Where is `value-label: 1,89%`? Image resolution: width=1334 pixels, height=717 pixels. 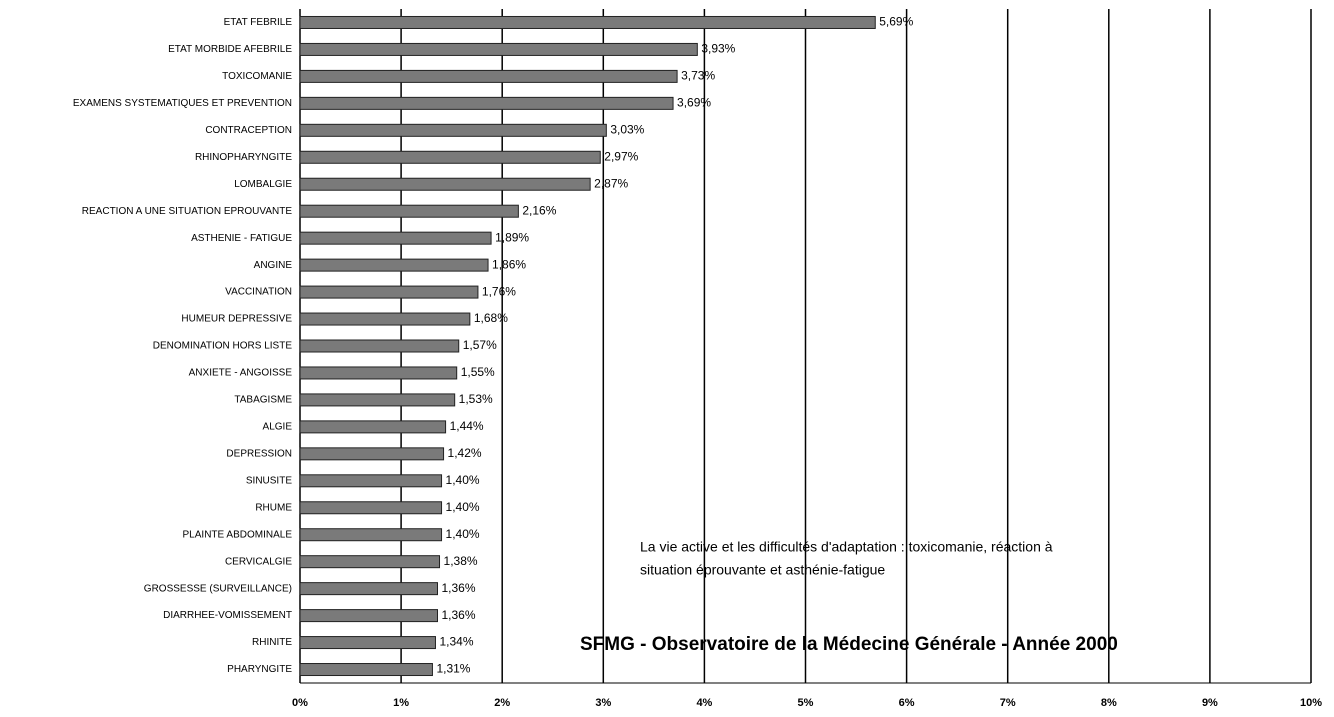
value-label: 1,89% is located at coordinates (512, 237).